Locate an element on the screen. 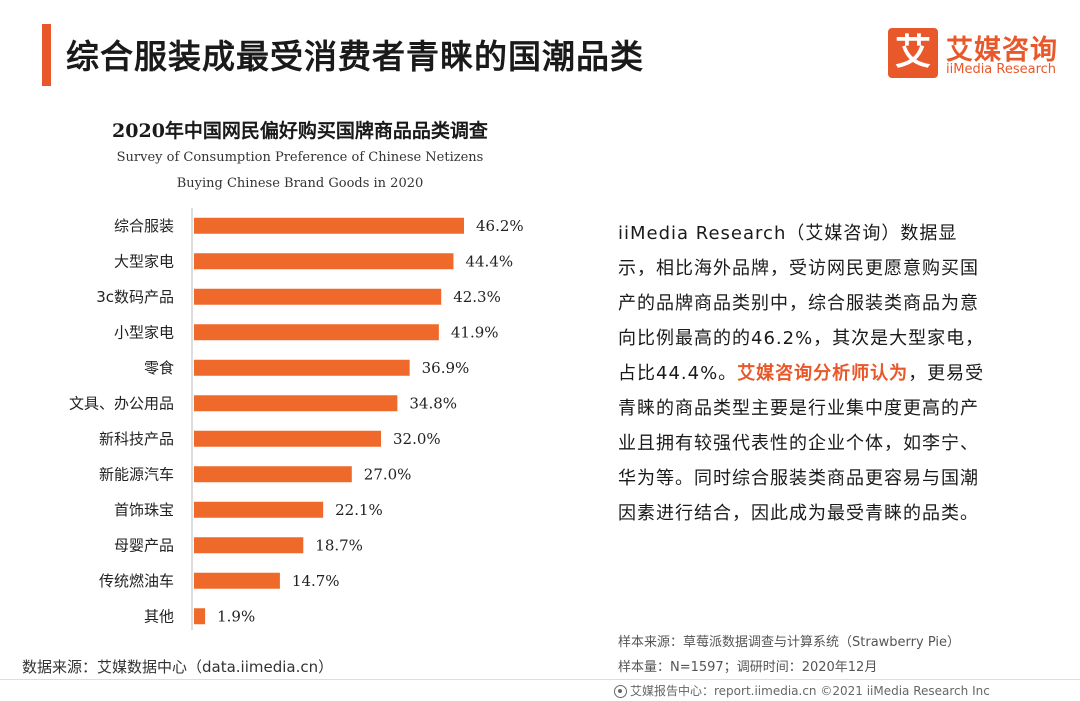 This screenshot has width=1080, height=701. data-label: 32.0% is located at coordinates (417, 439).